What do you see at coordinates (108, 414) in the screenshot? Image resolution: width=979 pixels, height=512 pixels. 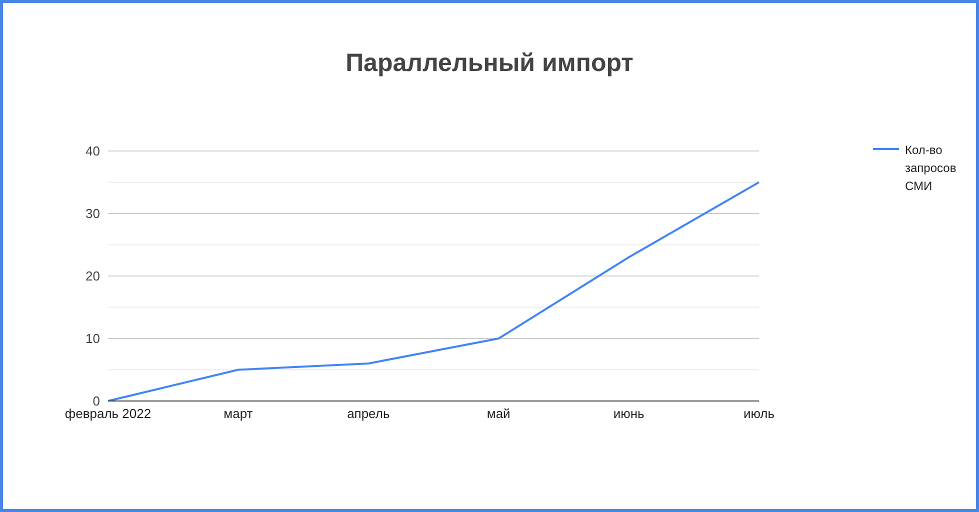 I see `x-tick-label: февраль 2022` at bounding box center [108, 414].